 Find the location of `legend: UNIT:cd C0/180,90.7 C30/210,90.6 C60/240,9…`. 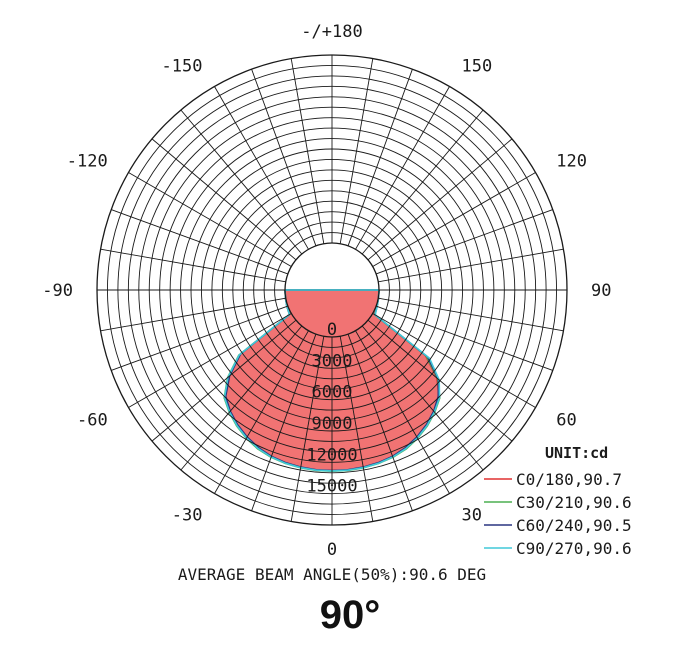

legend: UNIT:cd C0/180,90.7 C30/210,90.6 C60/240,9… is located at coordinates (558, 501).